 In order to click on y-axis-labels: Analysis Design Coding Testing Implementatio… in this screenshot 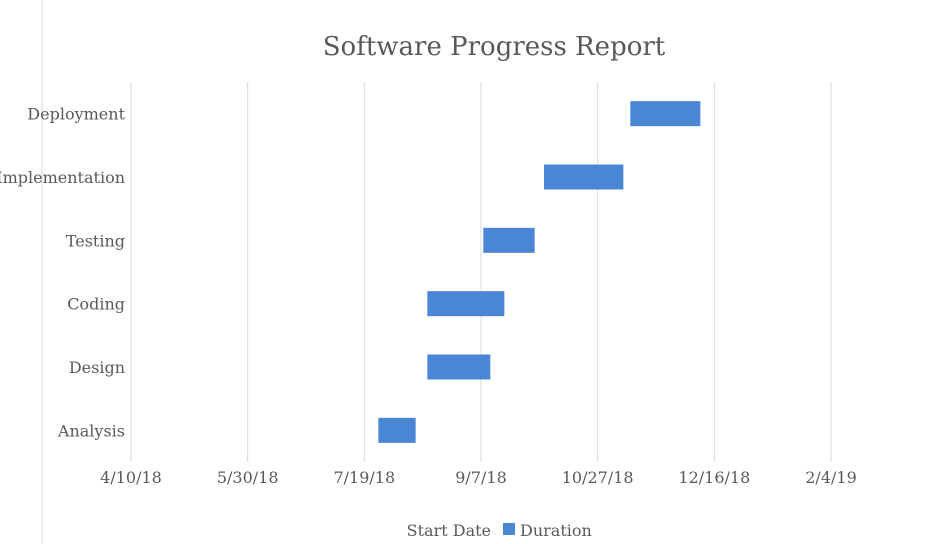, I will do `click(63, 273)`.